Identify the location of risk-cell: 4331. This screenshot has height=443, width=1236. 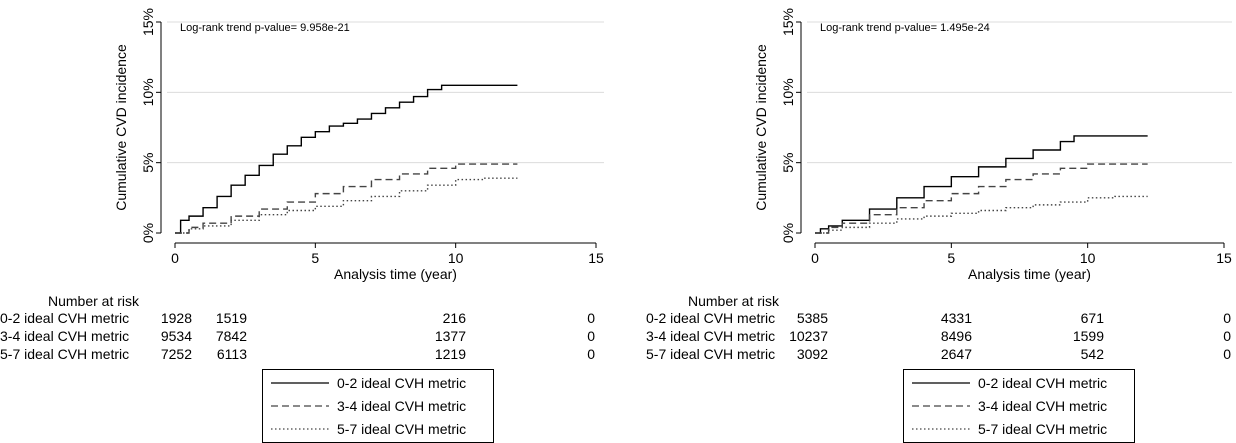
(956, 318).